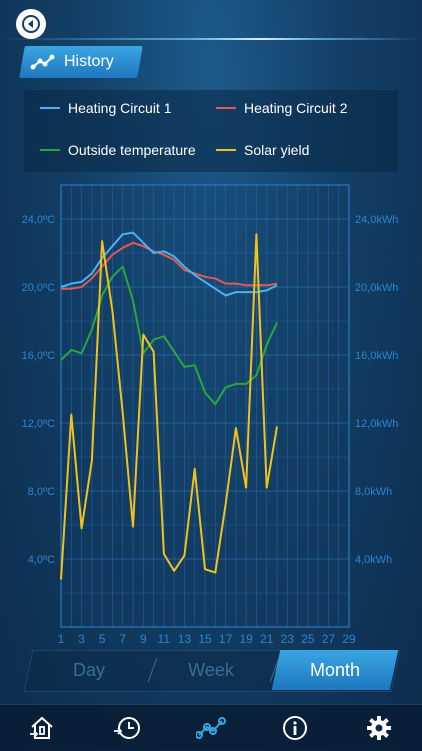 The width and height of the screenshot is (422, 751). Describe the element at coordinates (211, 39) in the screenshot. I see `header-glow-line` at that location.